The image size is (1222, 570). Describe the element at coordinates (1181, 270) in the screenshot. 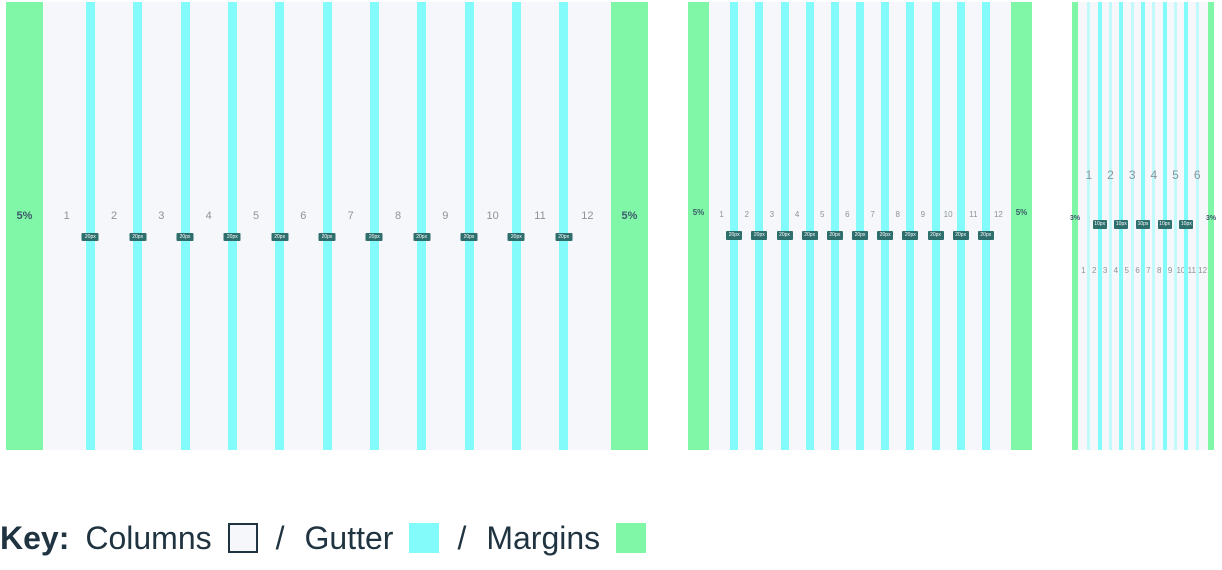

I see `sub-column-number: 10` at that location.